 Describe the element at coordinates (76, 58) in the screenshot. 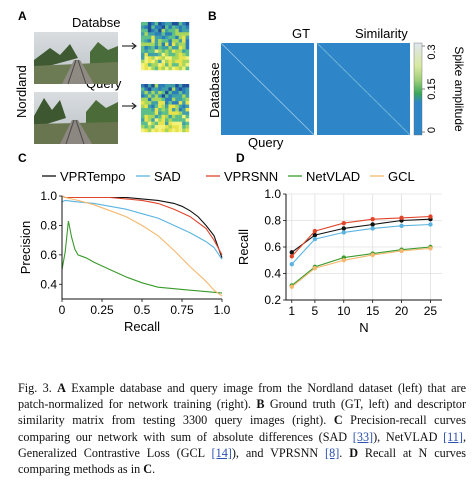

I see `database-image` at that location.